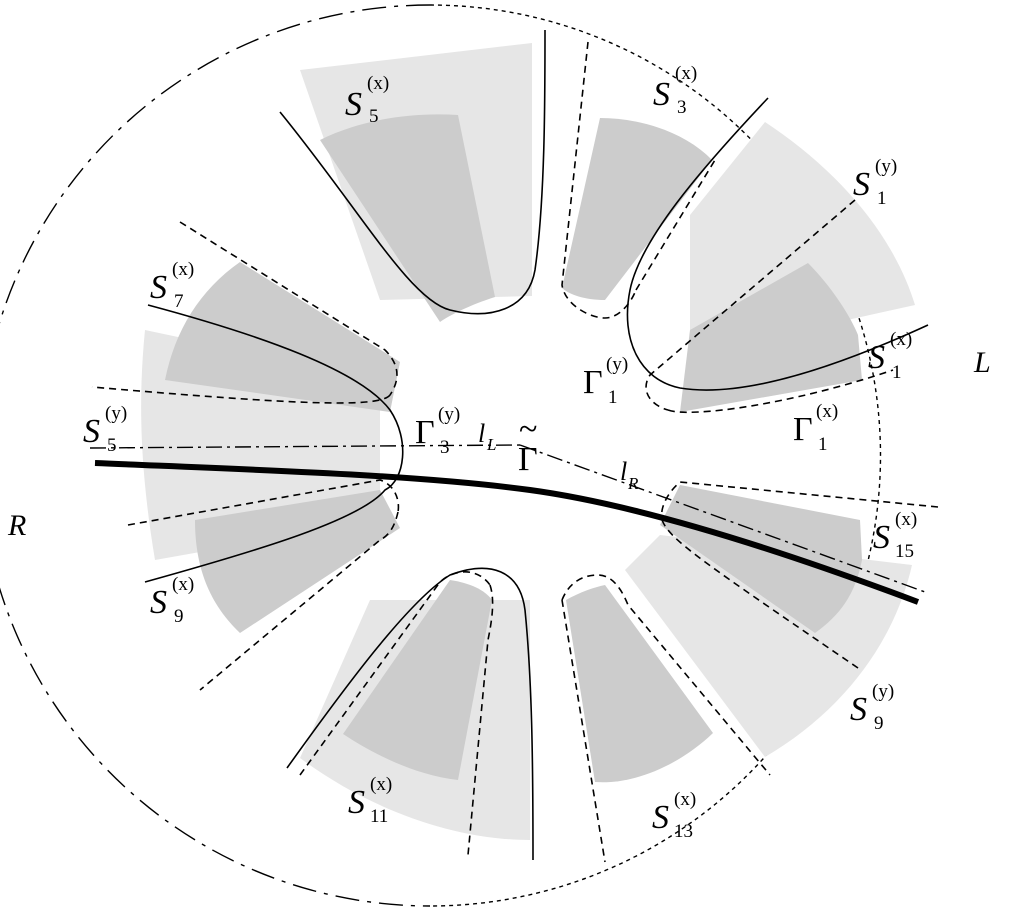 The height and width of the screenshot is (916, 1025). What do you see at coordinates (16, 525) in the screenshot?
I see `edge-label-R: R` at bounding box center [16, 525].